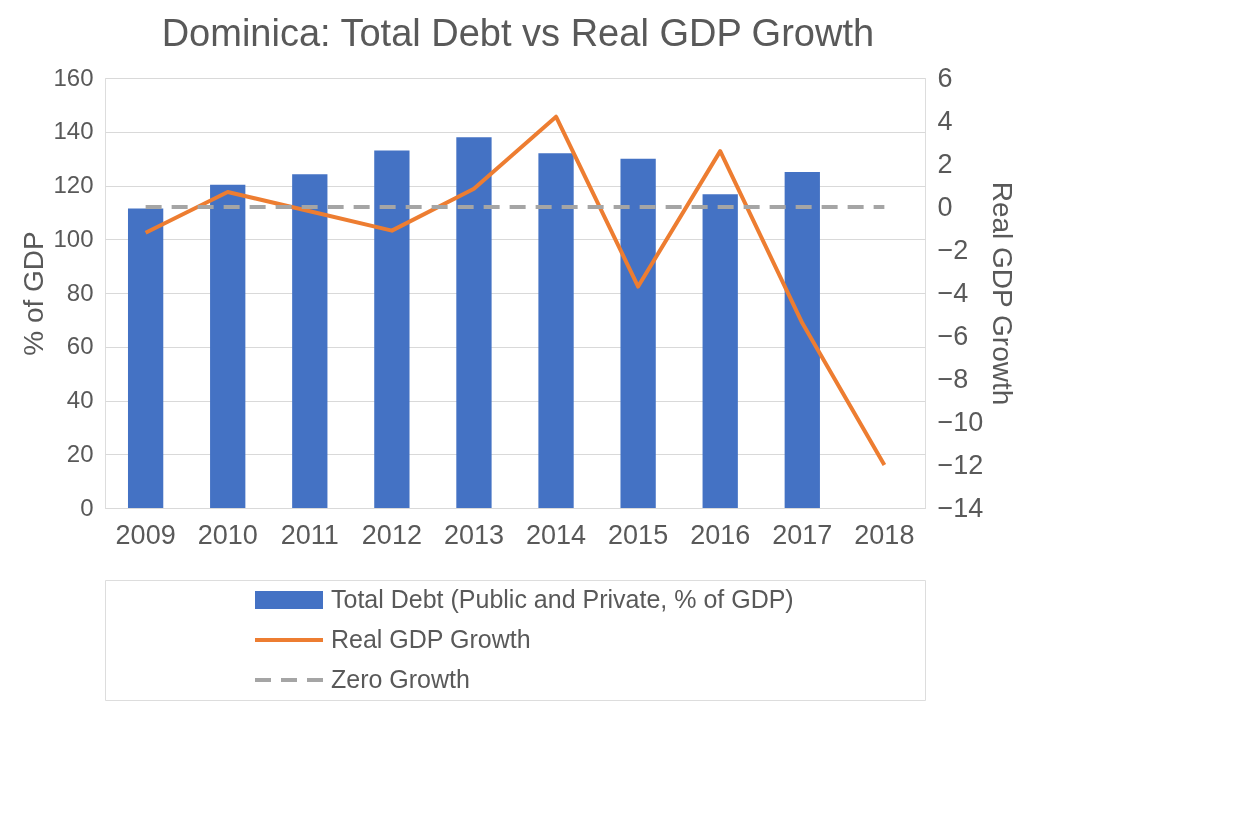  I want to click on y-axis-title: % of GDP, so click(34, 293).